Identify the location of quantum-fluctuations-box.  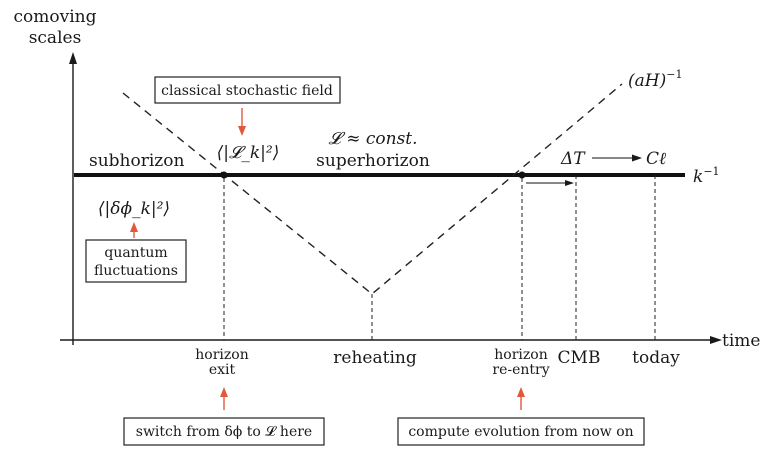
(136, 261).